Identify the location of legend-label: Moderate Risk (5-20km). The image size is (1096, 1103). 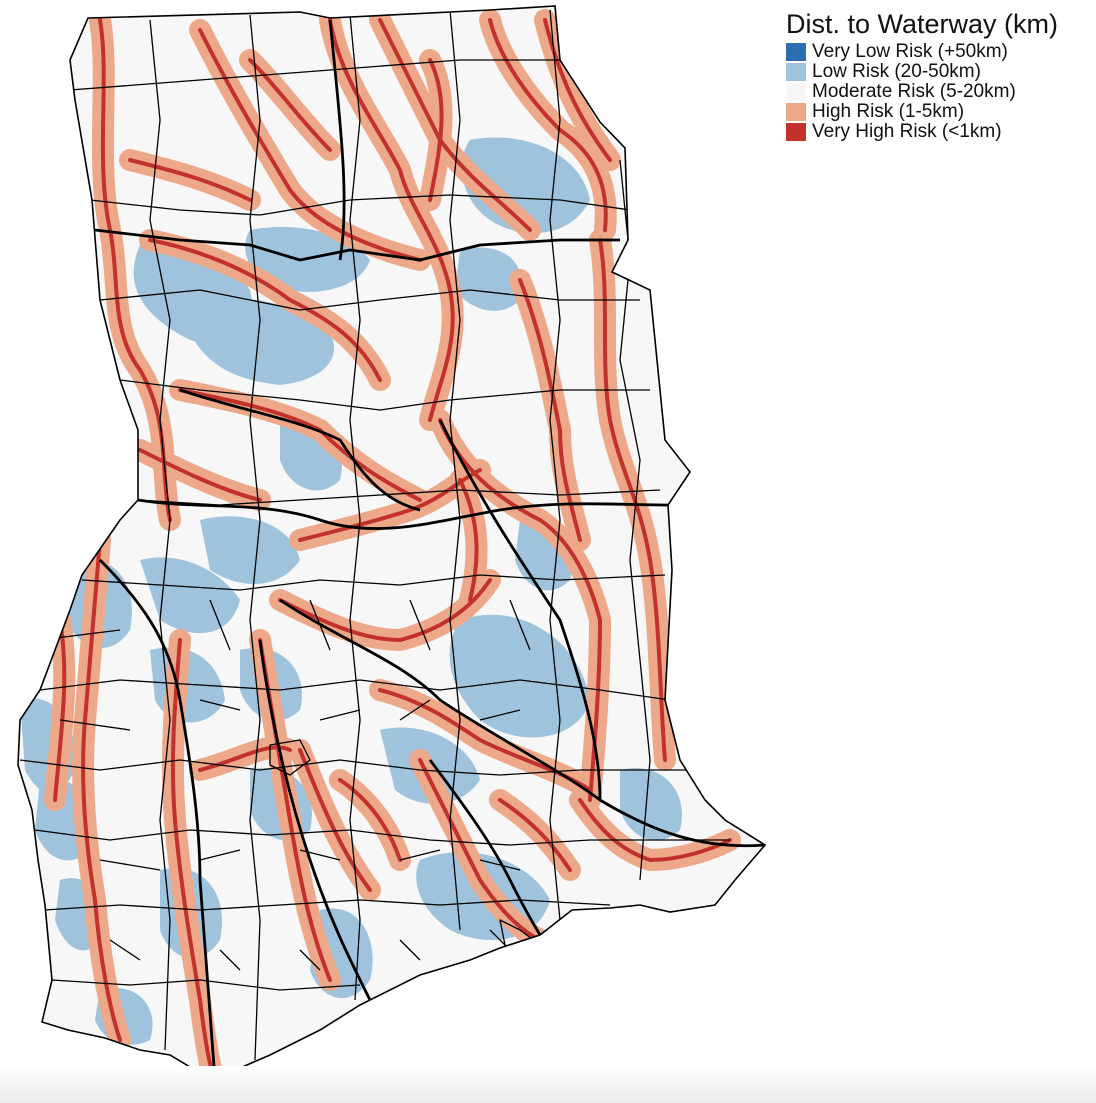
(914, 91).